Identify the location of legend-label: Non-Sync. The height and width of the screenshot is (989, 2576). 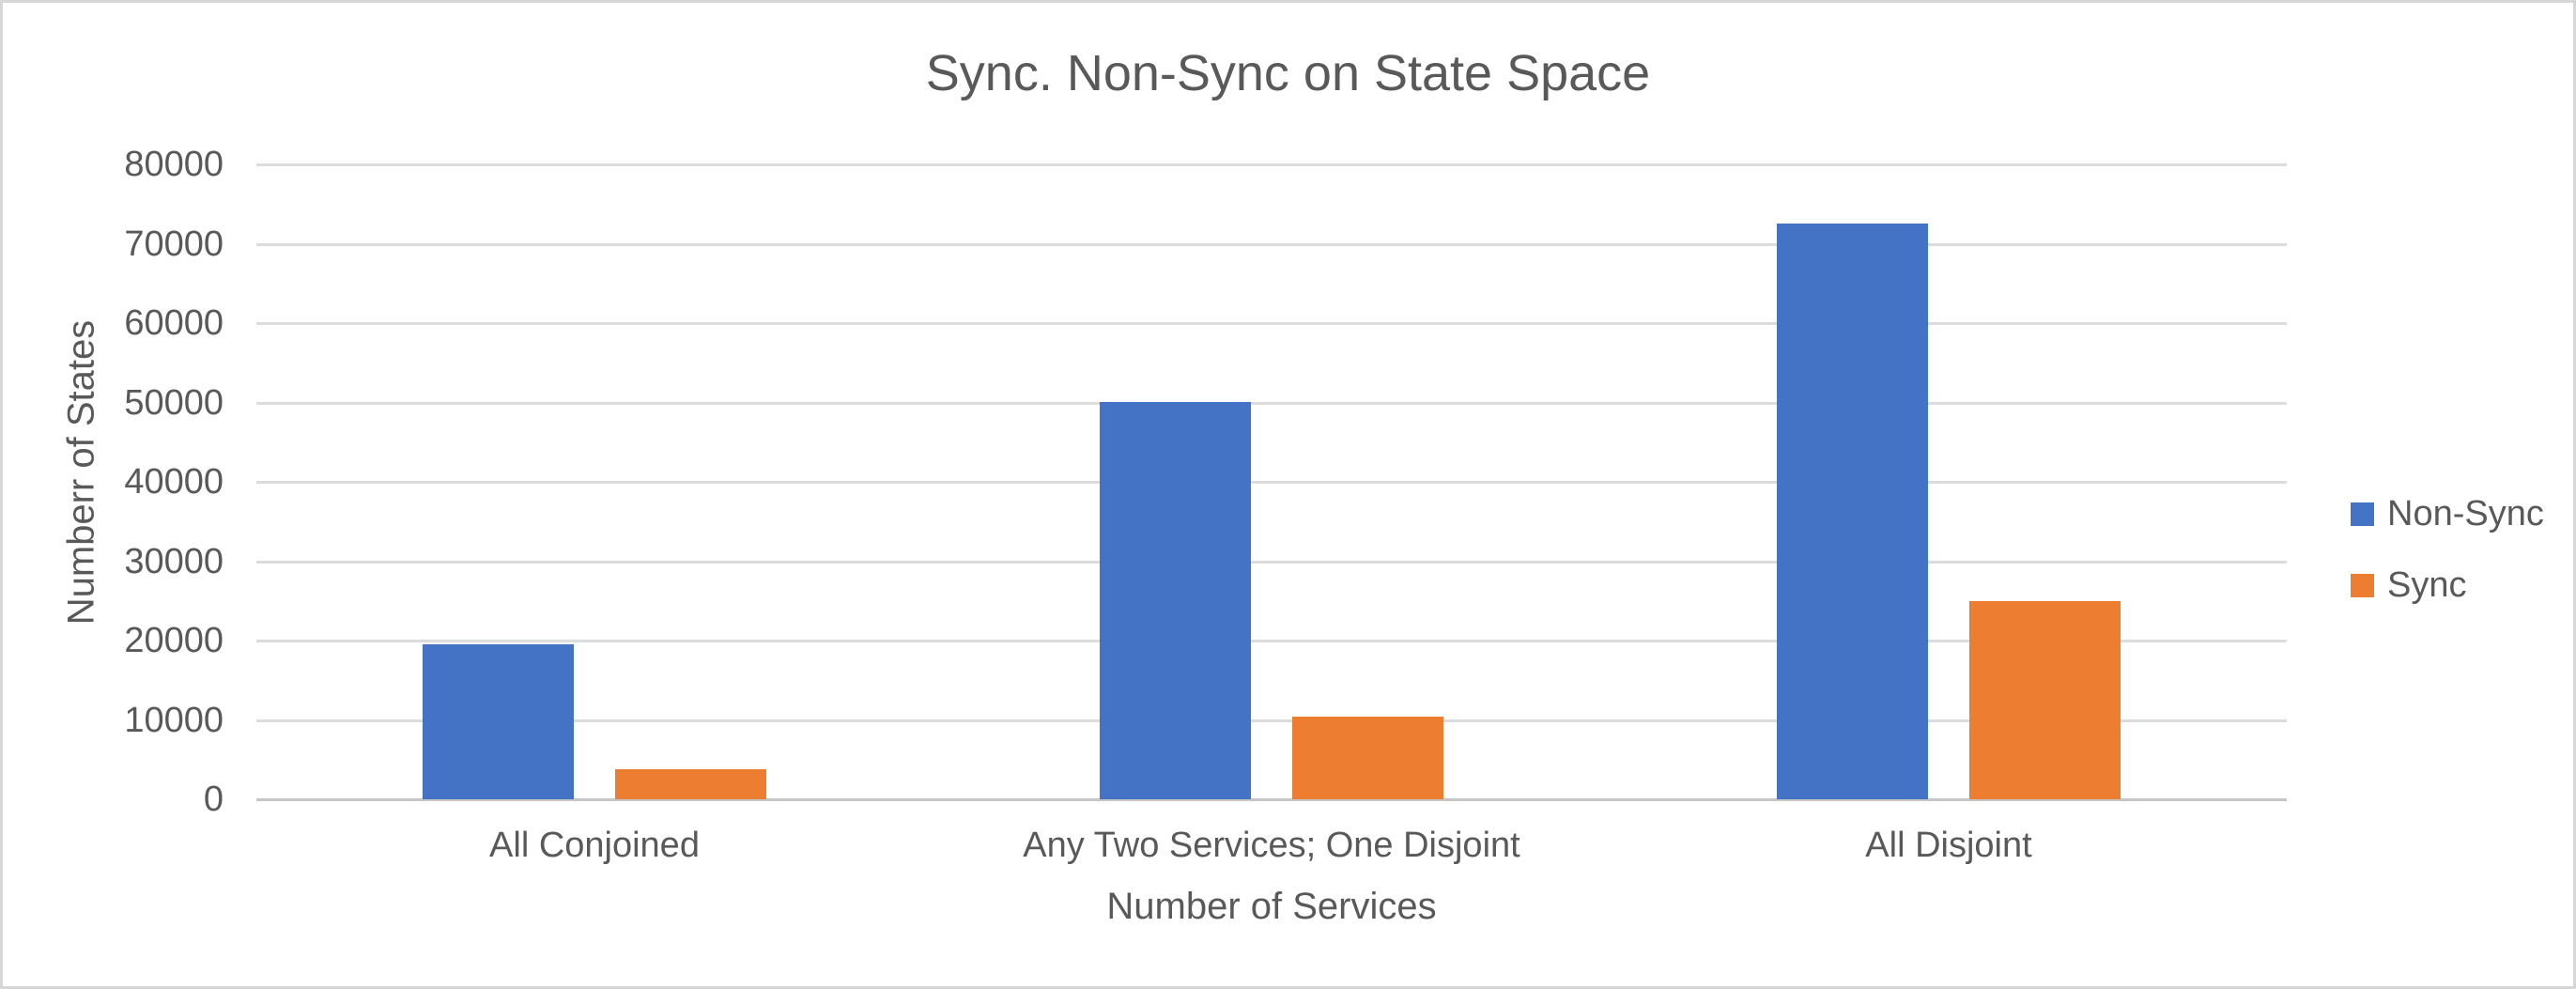
(2465, 513).